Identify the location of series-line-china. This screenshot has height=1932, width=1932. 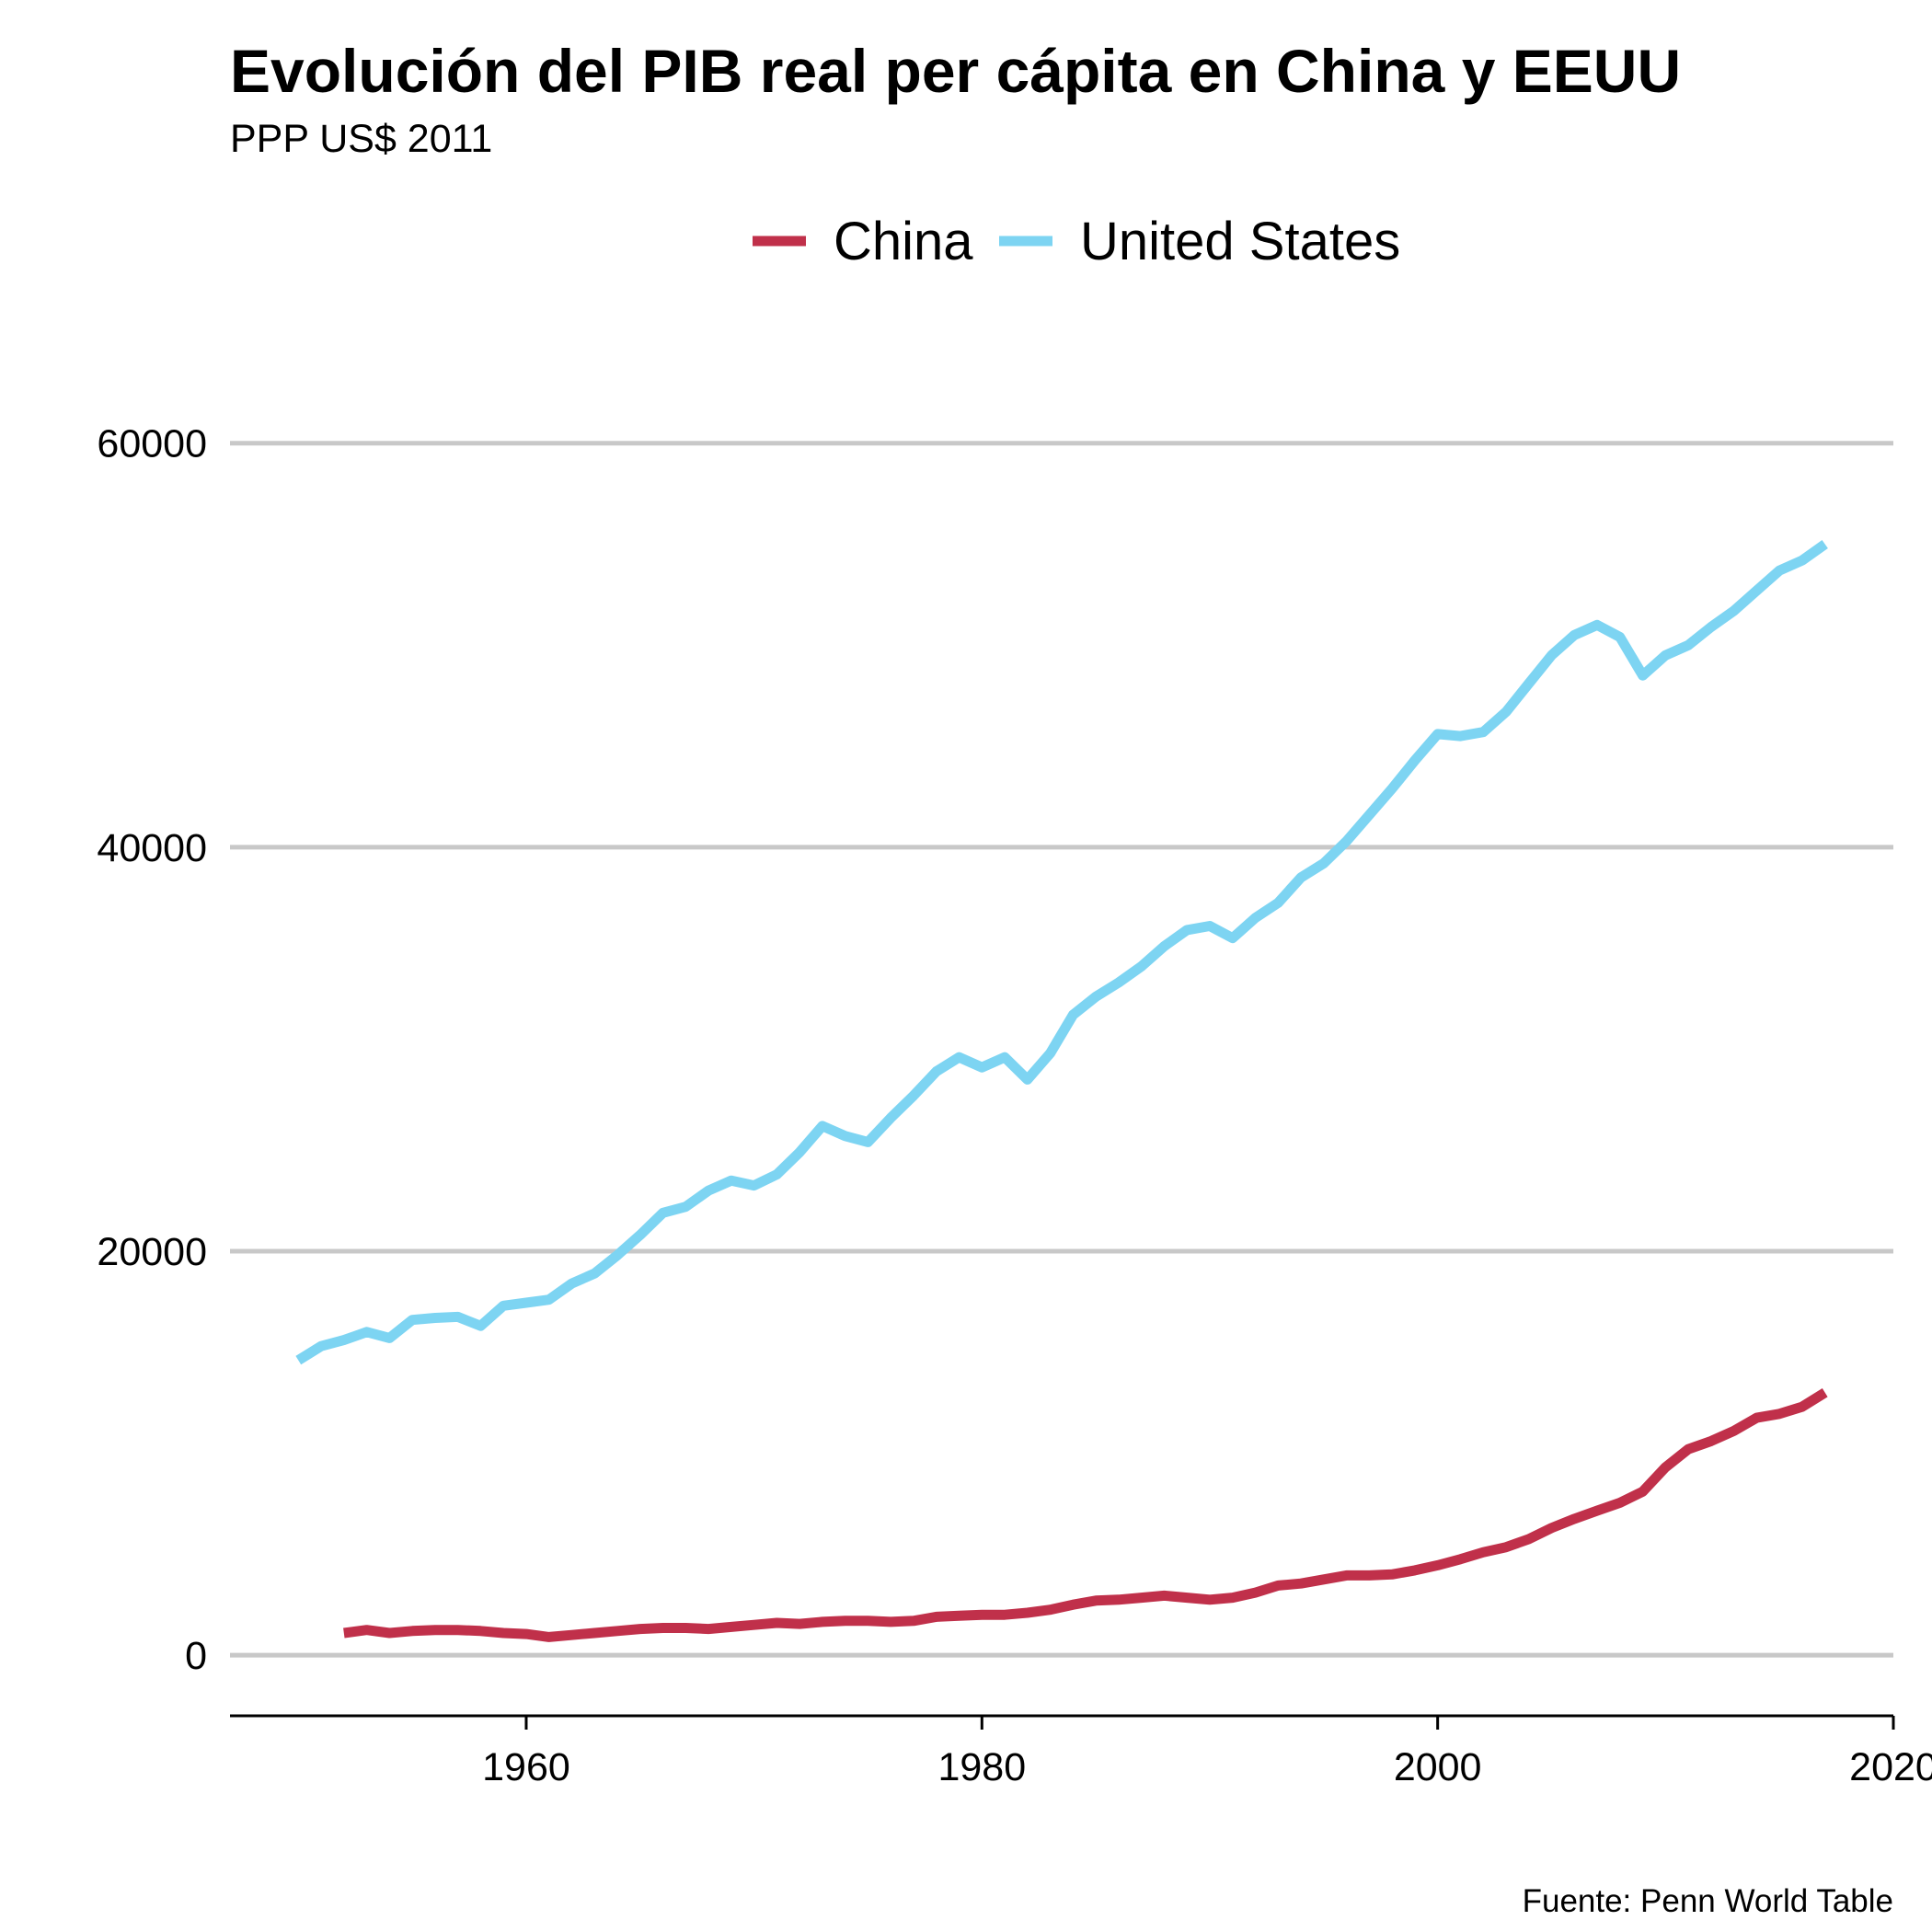
(1085, 1515).